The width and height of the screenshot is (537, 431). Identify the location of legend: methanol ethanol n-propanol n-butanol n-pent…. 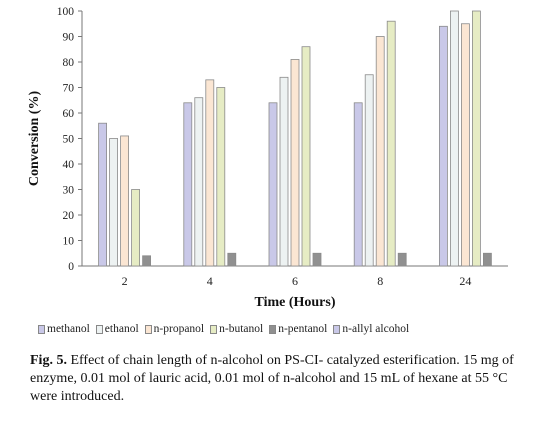
(273, 329).